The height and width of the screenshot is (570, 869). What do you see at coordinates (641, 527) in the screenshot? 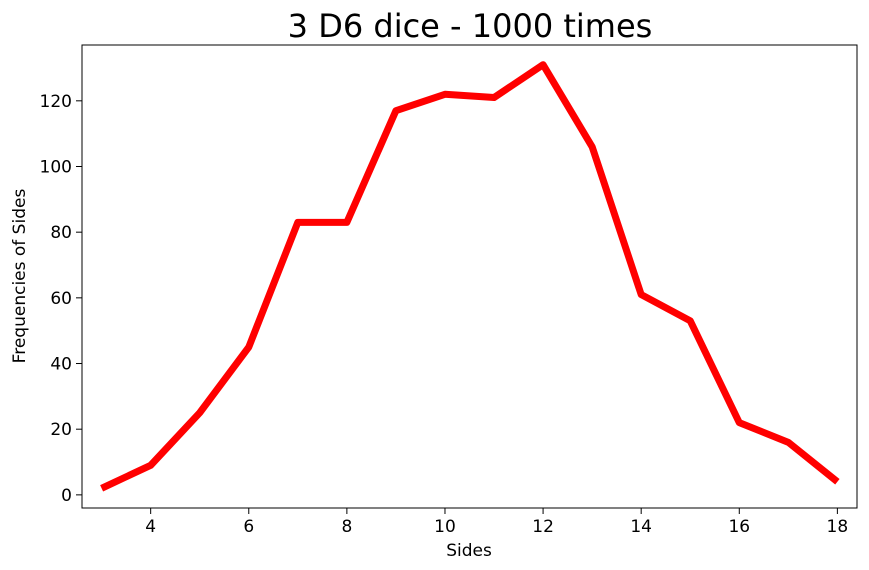
I see `x-tick-label-14: 14` at bounding box center [641, 527].